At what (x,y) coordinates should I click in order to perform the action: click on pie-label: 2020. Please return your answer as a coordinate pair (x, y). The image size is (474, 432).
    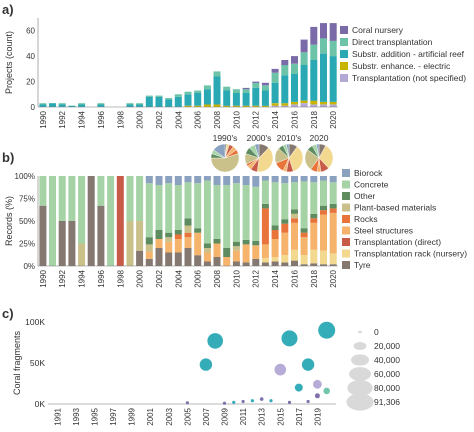
    Looking at the image, I should click on (319, 138).